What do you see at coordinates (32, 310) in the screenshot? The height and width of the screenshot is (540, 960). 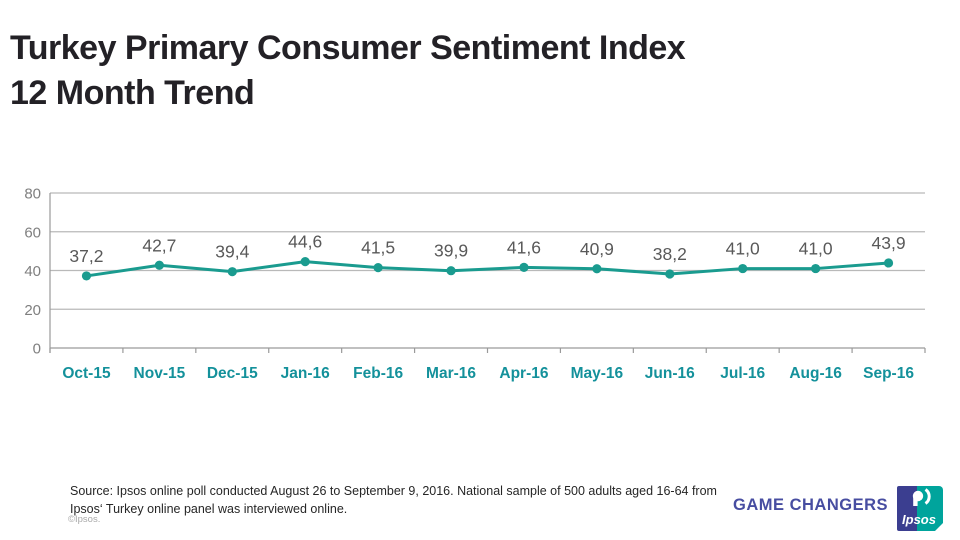 I see `y-tick-label-20: 20` at bounding box center [32, 310].